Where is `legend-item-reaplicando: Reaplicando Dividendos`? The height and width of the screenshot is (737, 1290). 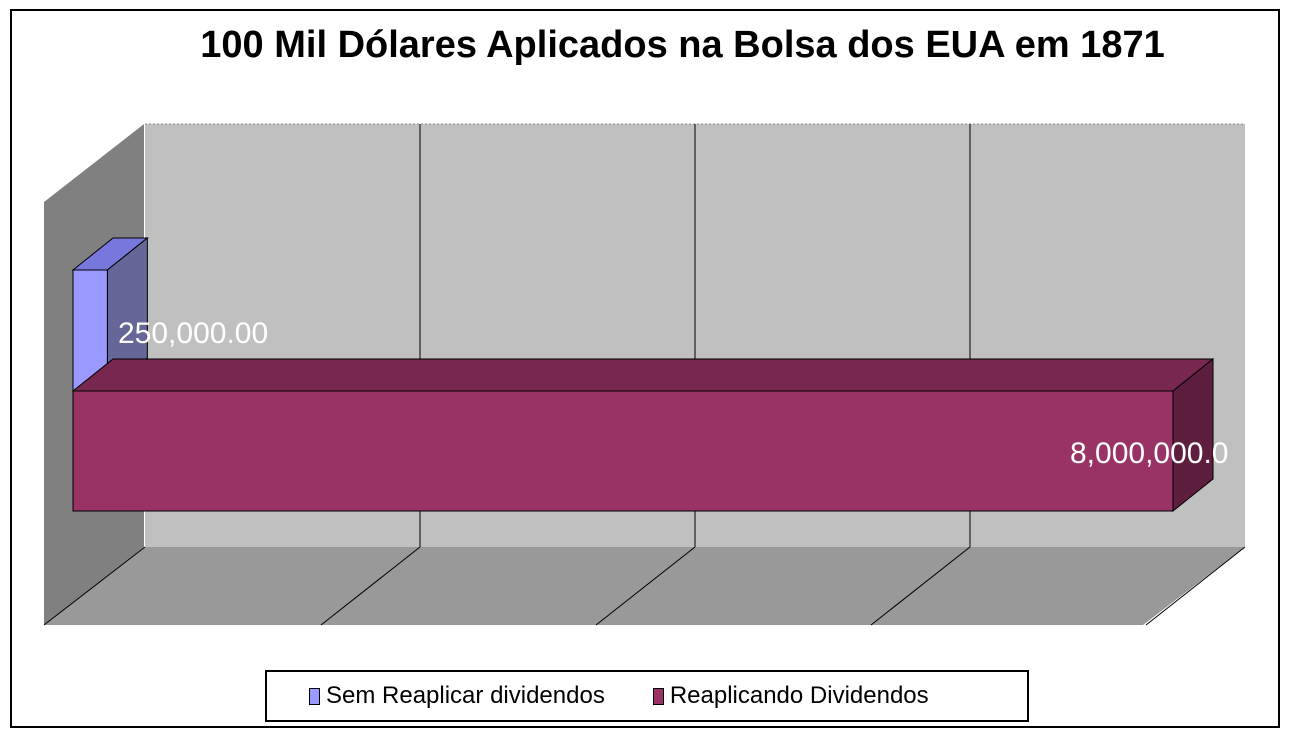 legend-item-reaplicando: Reaplicando Dividendos is located at coordinates (790, 696).